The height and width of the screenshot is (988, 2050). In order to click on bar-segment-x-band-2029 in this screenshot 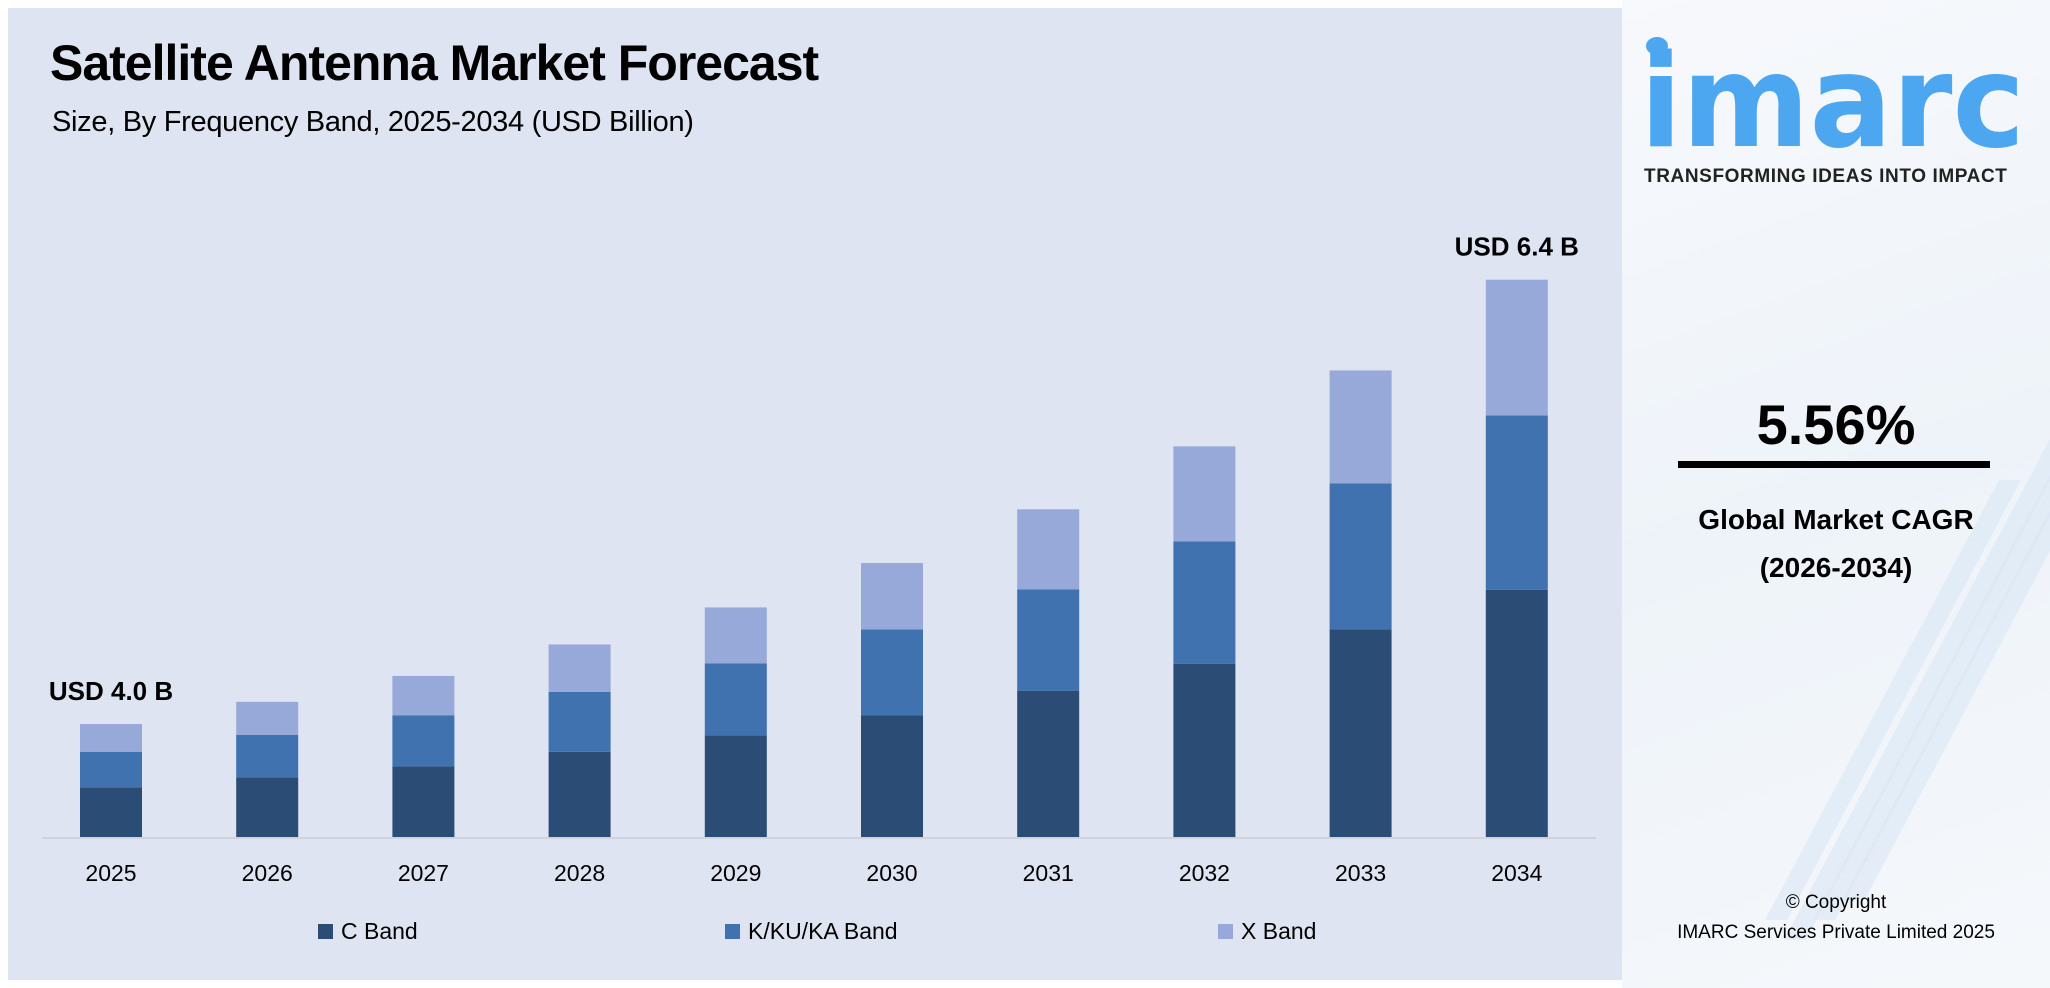, I will do `click(735, 635)`.